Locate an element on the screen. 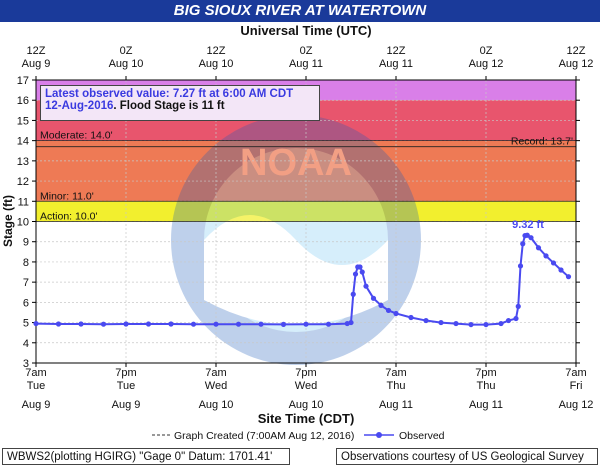  band-moderate is located at coordinates (306, 171).